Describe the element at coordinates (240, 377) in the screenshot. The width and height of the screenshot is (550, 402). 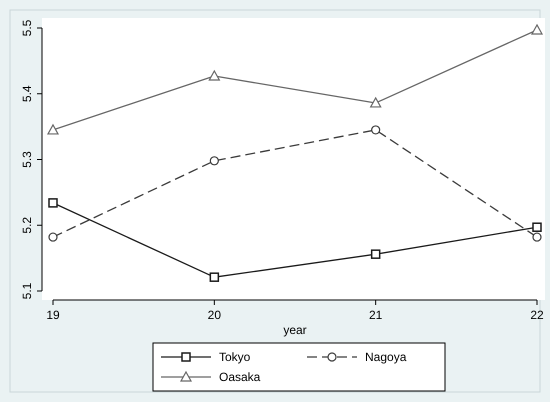
I see `legend-label: Oasaka` at that location.